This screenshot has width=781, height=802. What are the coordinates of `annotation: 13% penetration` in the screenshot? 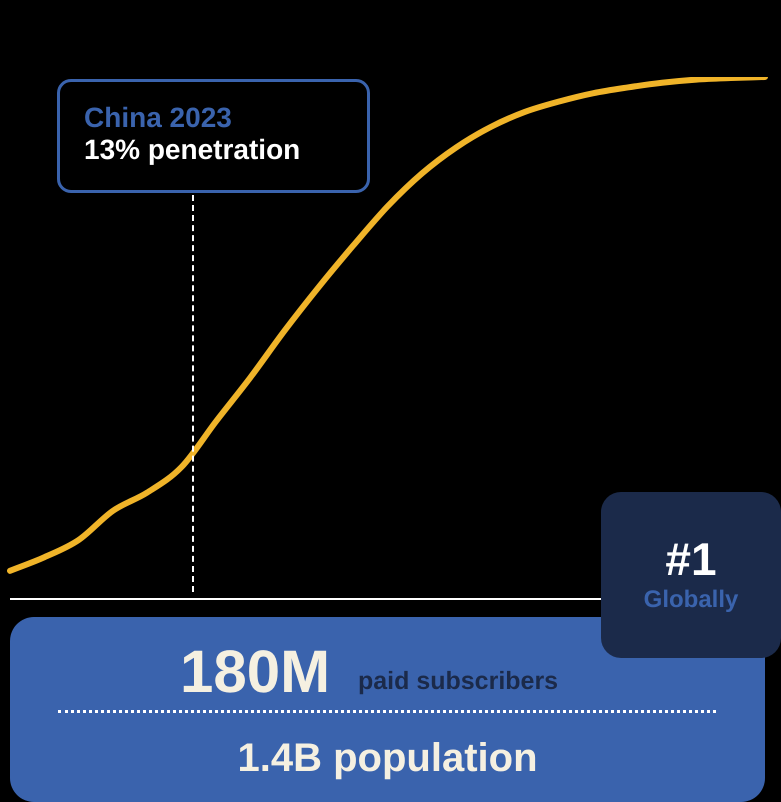 It's located at (192, 149).